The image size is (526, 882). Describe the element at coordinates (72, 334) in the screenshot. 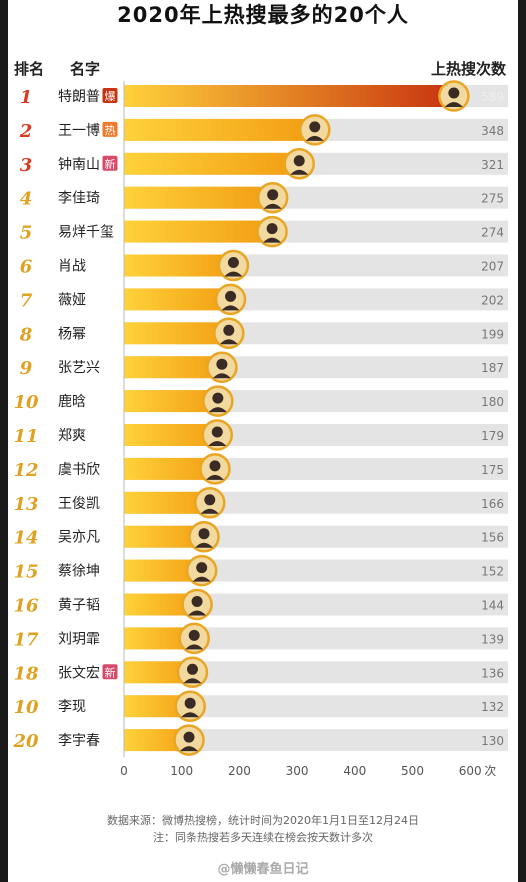

I see `name-label: 杨幂` at that location.